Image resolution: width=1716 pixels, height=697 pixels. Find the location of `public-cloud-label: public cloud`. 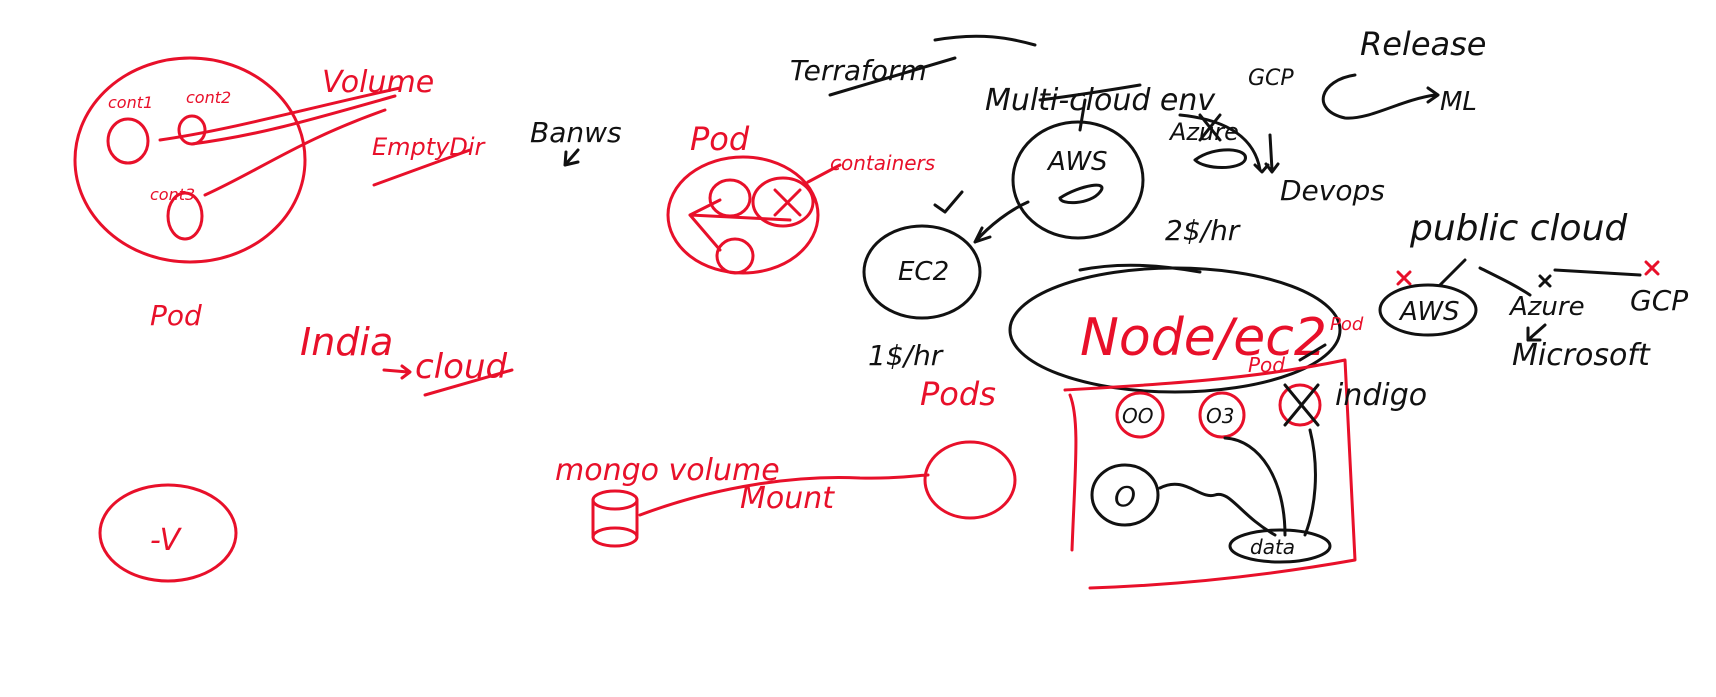

public-cloud-label: public cloud is located at coordinates (1518, 228).